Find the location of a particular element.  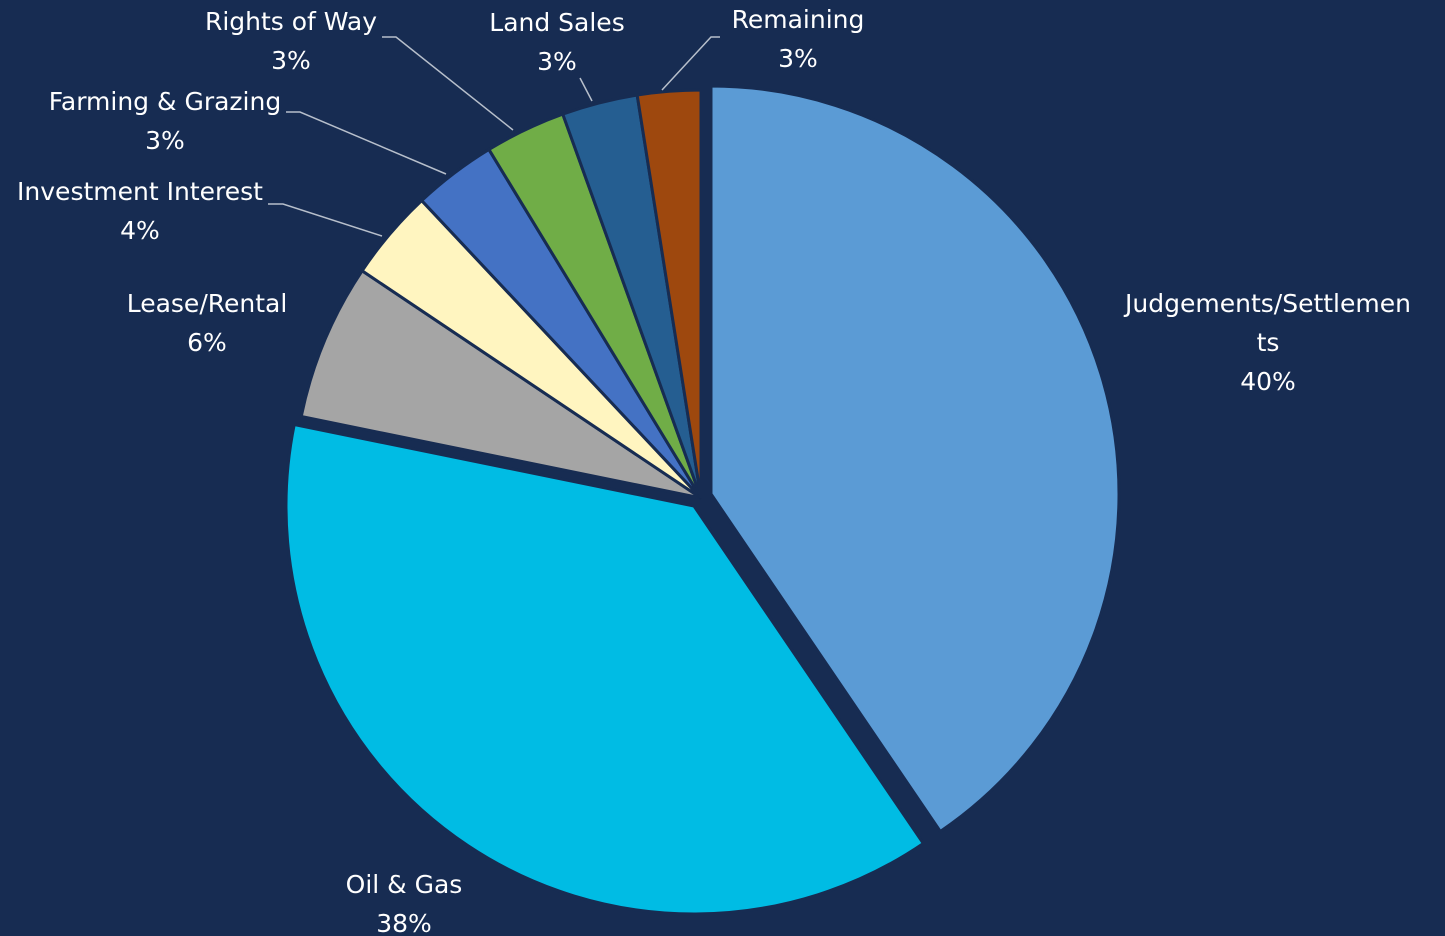

leader-lines is located at coordinates (494, 136).